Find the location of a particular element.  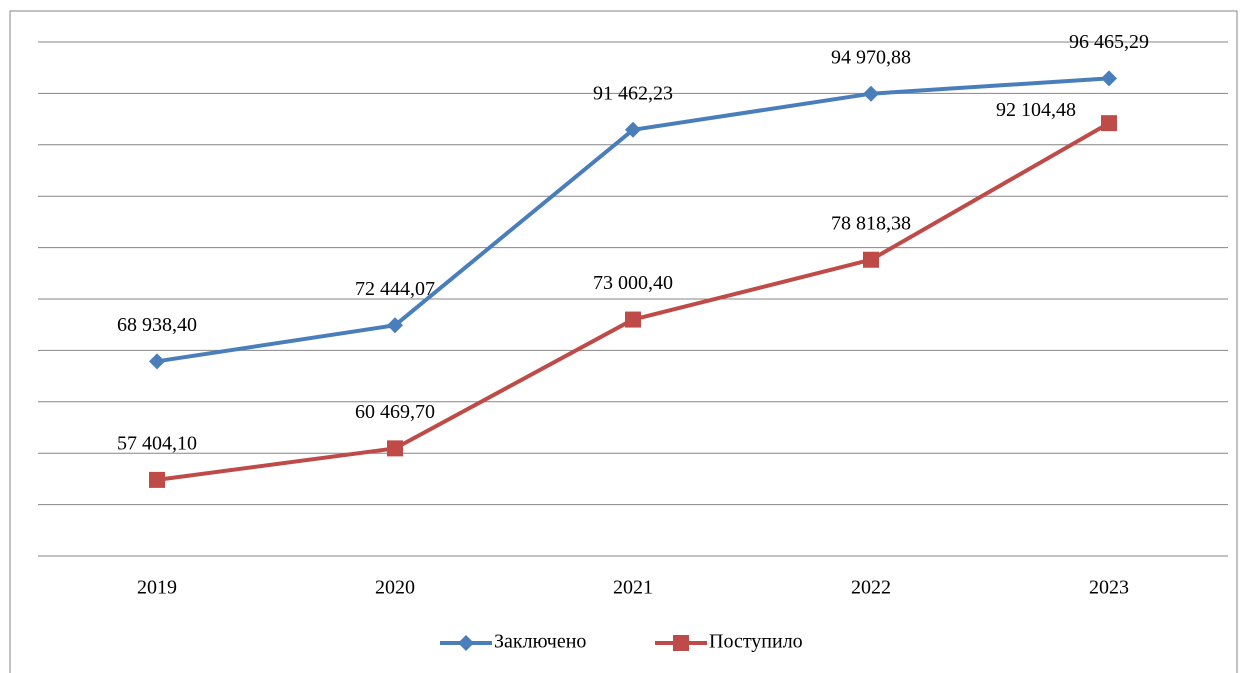

x-tick-label: 2020 is located at coordinates (395, 588).